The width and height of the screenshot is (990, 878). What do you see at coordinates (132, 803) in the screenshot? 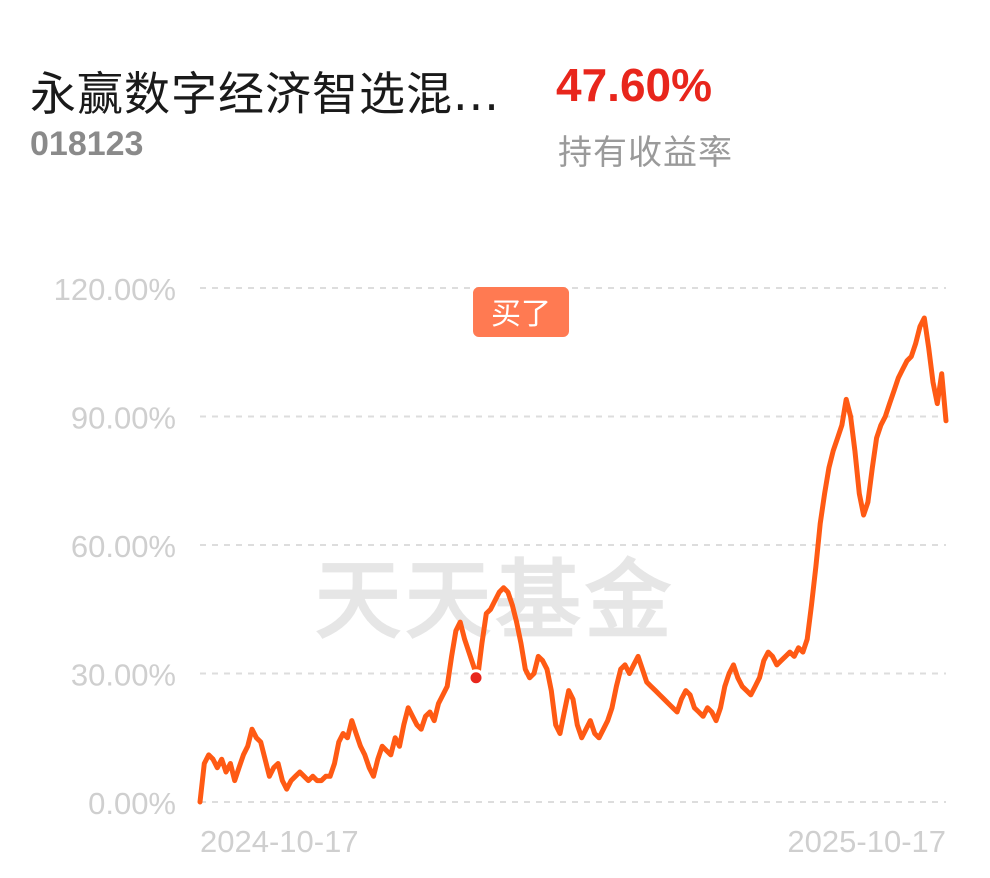
I see `y-tick-label: 0.00%` at bounding box center [132, 803].